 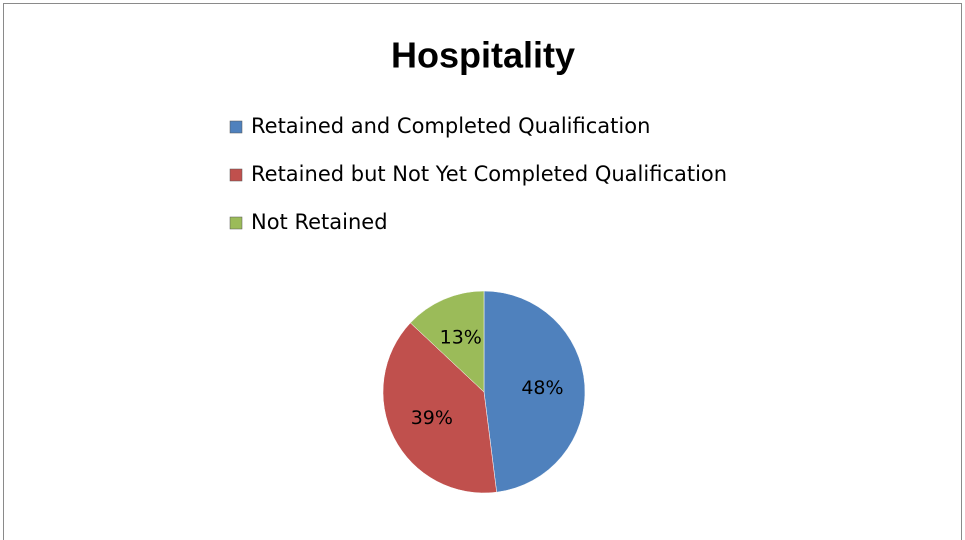 What do you see at coordinates (542, 388) in the screenshot?
I see `data-label: 48%` at bounding box center [542, 388].